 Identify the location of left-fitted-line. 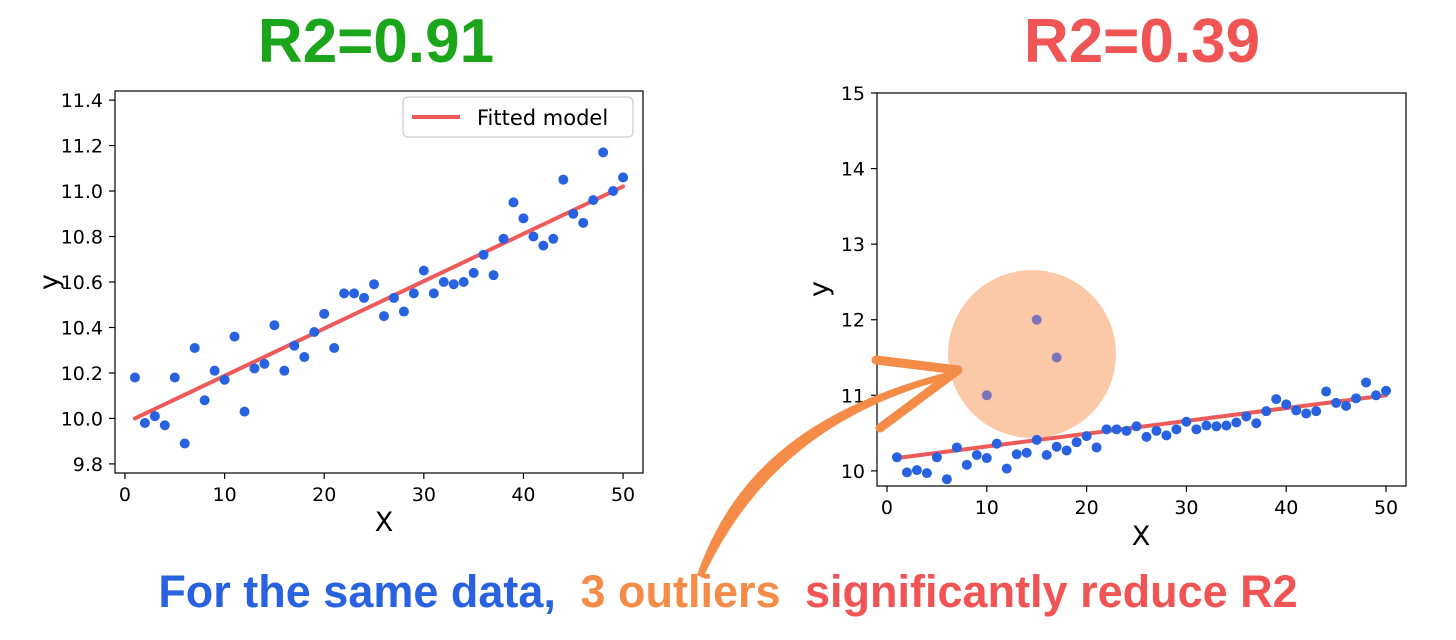
(379, 302).